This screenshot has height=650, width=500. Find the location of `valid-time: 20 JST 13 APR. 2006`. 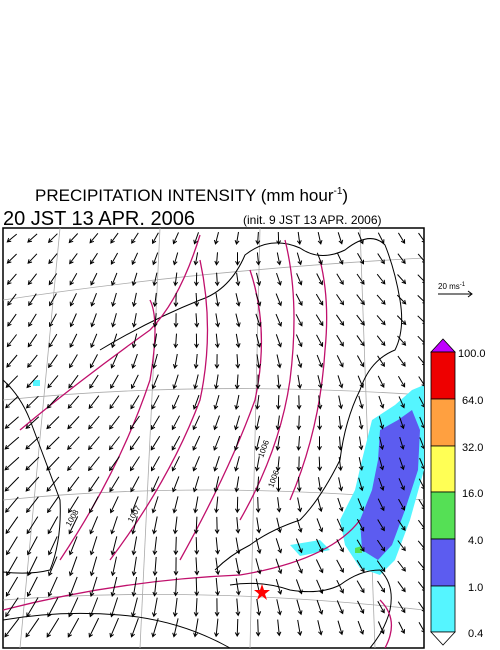

valid-time: 20 JST 13 APR. 2006 is located at coordinates (99, 219).